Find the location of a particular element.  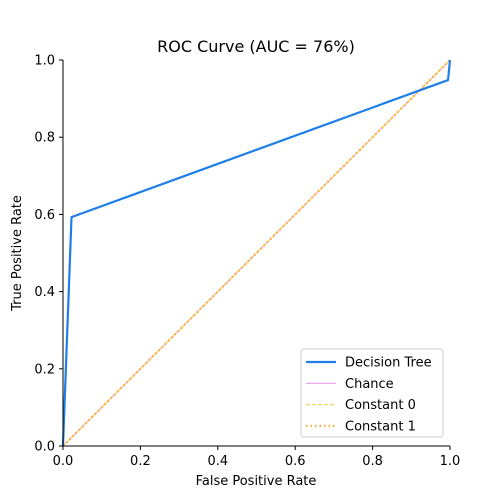

y-axis-label: True Positive Rate is located at coordinates (17, 253).